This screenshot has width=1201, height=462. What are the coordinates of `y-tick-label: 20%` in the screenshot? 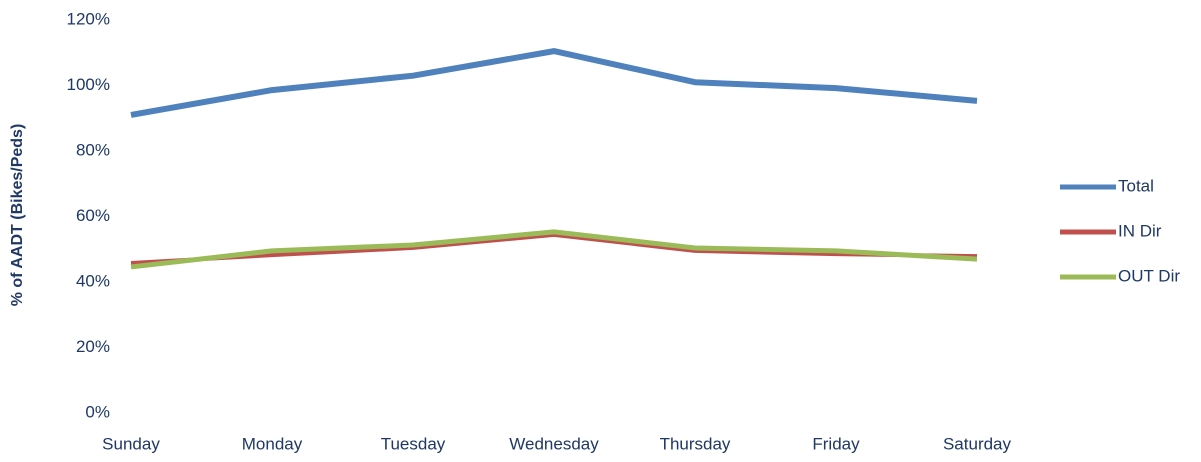 It's located at (93, 346).